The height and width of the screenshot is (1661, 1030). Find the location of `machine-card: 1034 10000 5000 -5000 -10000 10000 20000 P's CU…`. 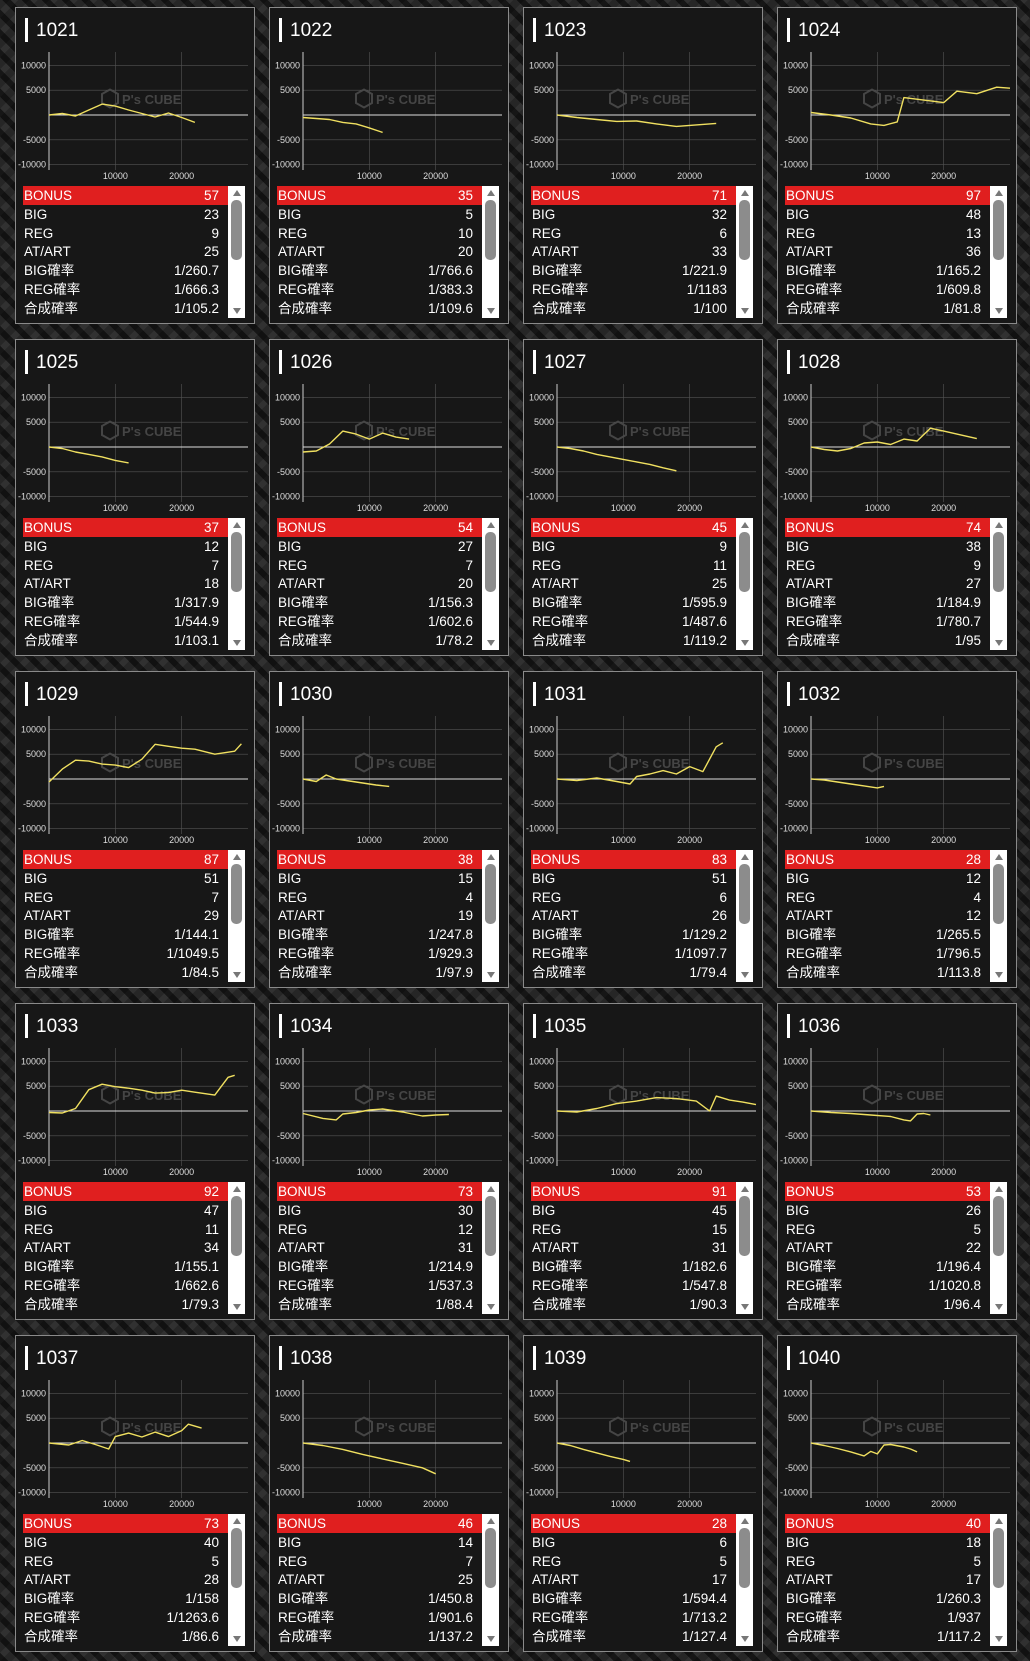

machine-card: 1034 10000 5000 -5000 -10000 10000 20000 P's CU… is located at coordinates (389, 1161).